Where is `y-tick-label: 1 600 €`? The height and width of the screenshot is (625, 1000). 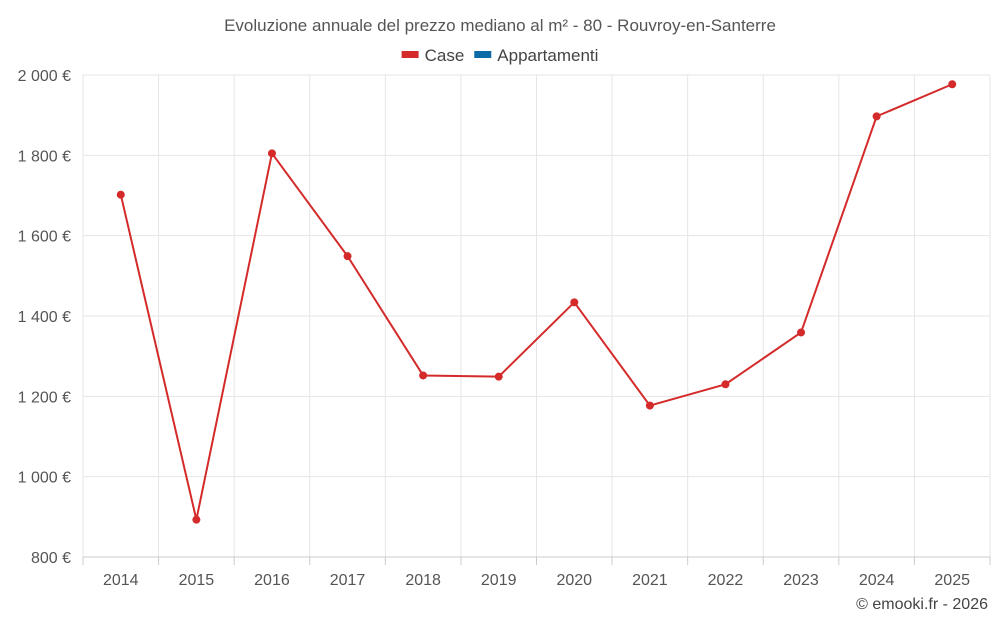
y-tick-label: 1 600 € is located at coordinates (44, 237).